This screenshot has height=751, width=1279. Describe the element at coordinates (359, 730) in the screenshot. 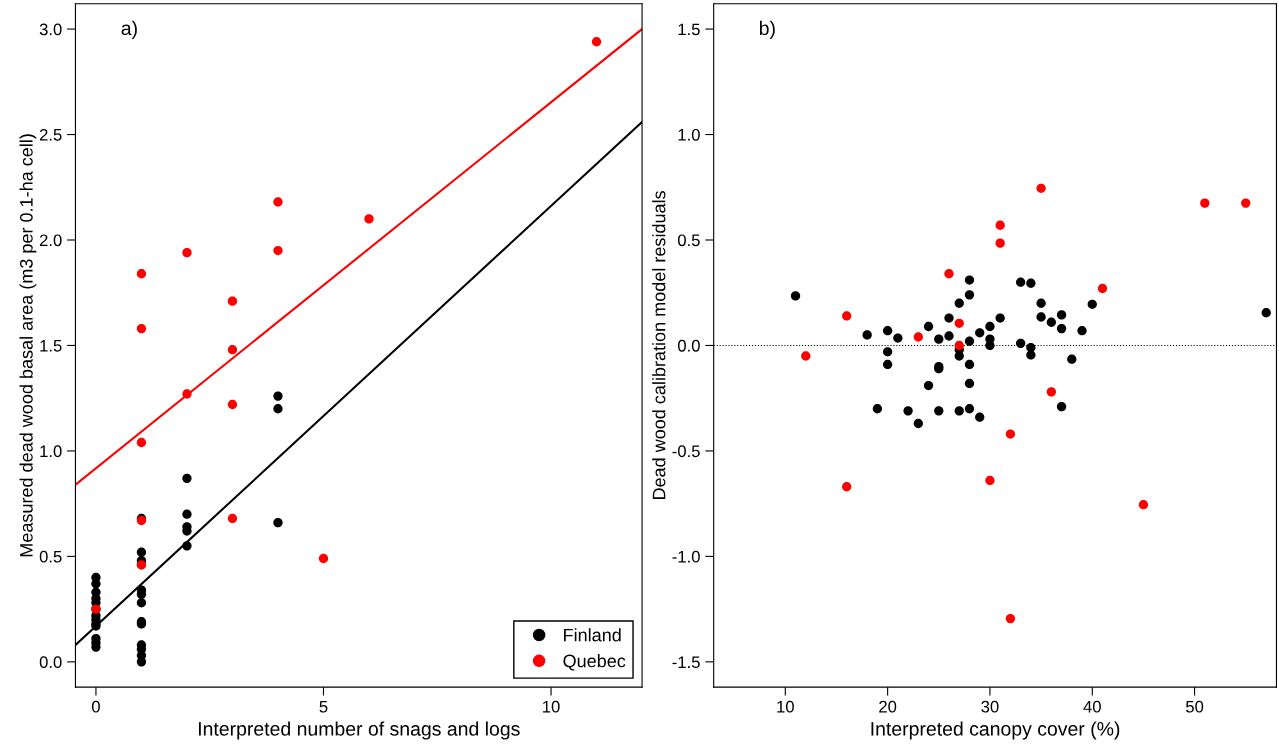

I see `x-axis-title: Interpreted number of snags and logs` at that location.